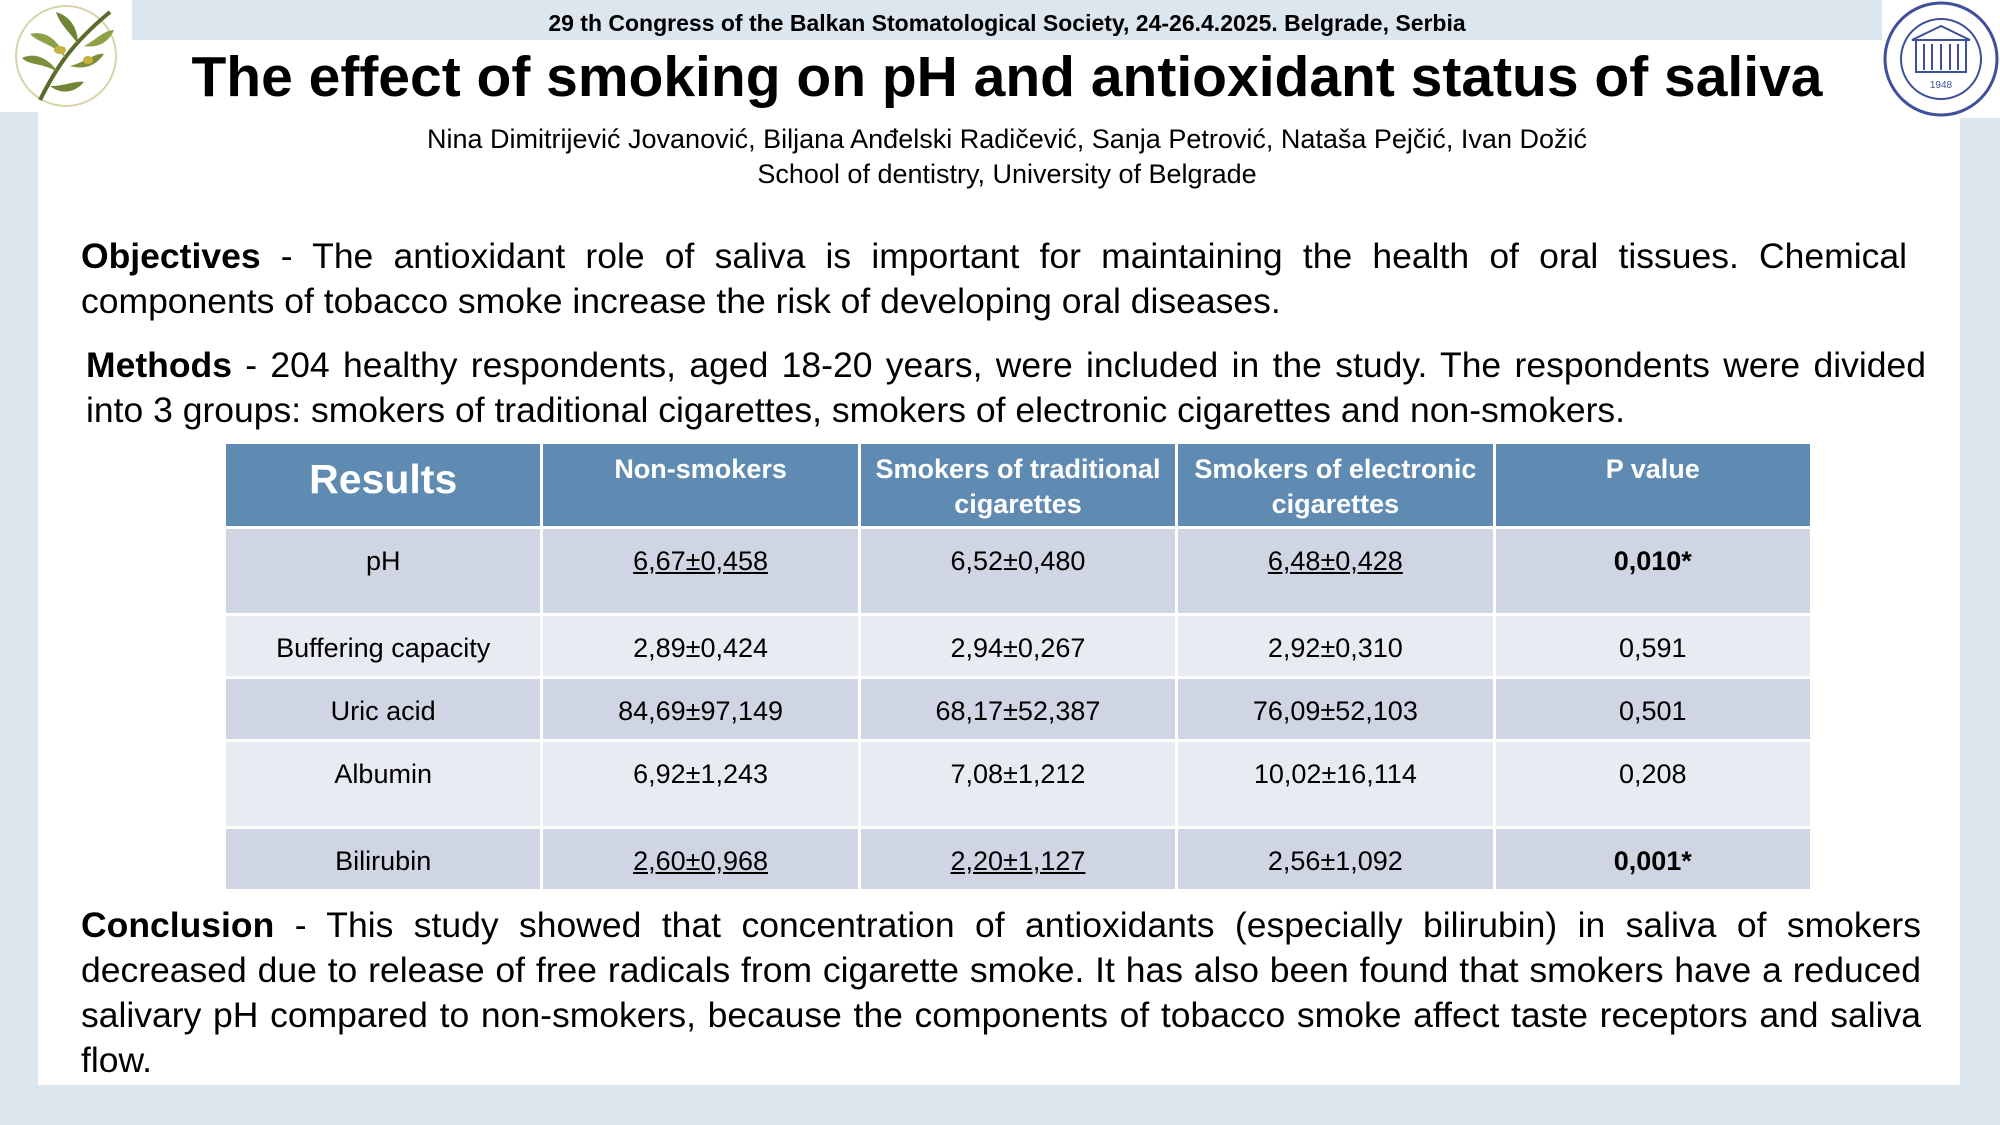  What do you see at coordinates (159, 365) in the screenshot?
I see `methods-label: Methods` at bounding box center [159, 365].